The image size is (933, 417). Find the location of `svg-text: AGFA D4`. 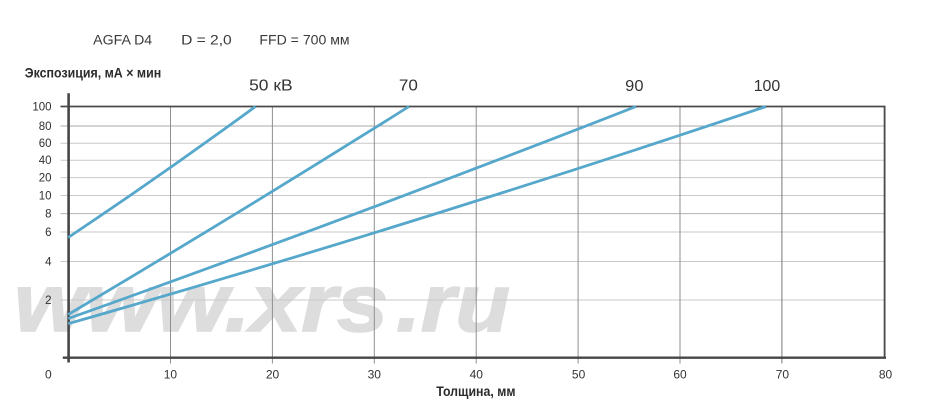

svg-text: AGFA D4 is located at coordinates (123, 40).